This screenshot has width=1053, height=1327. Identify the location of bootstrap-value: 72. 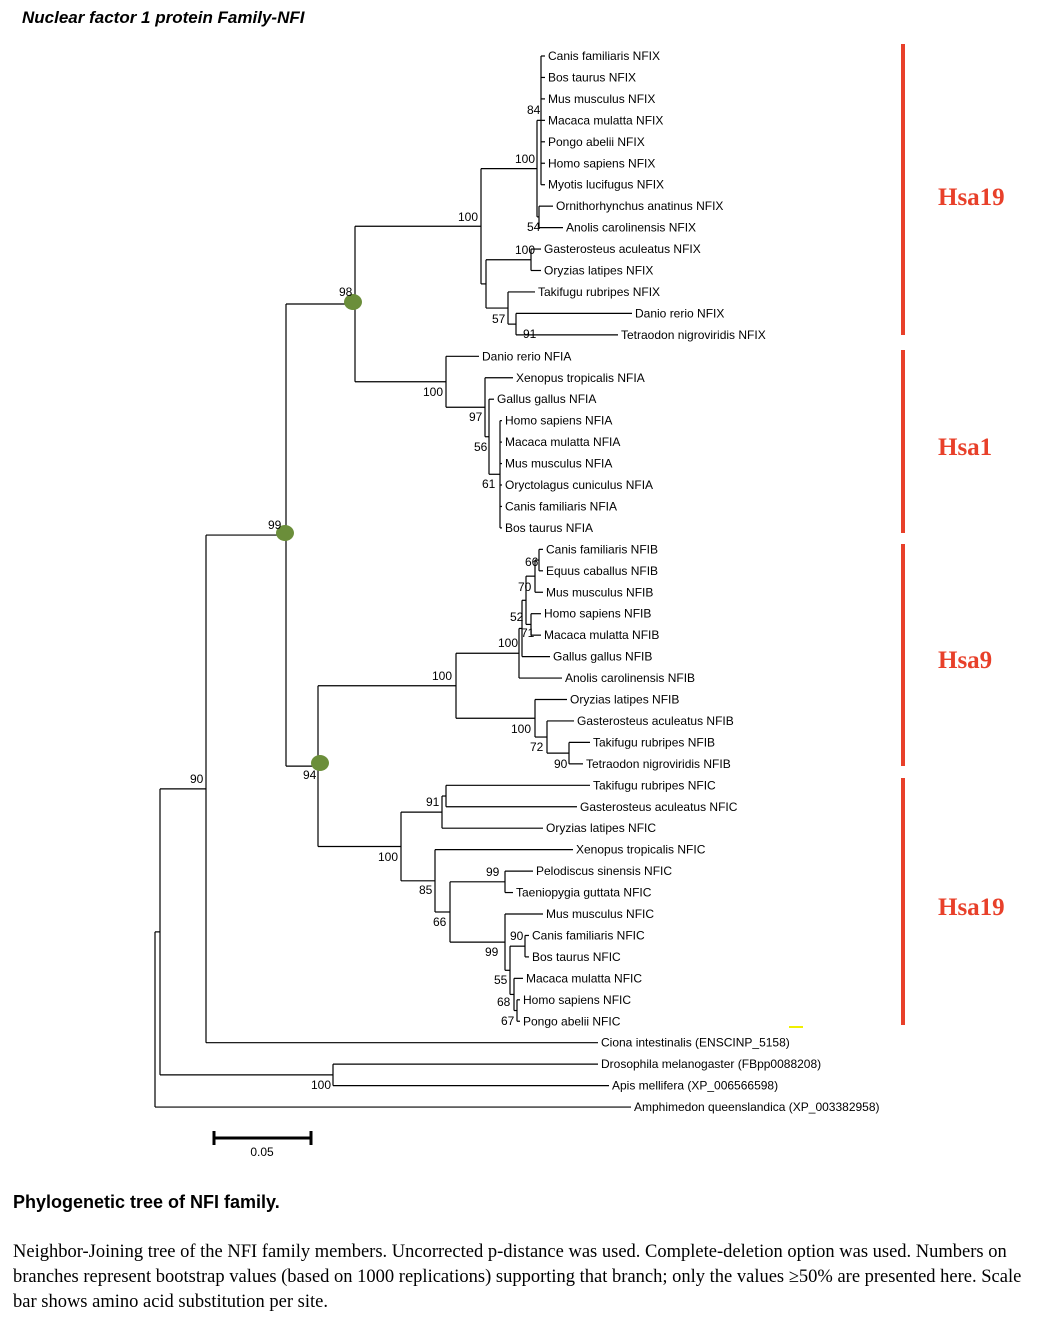
(537, 747).